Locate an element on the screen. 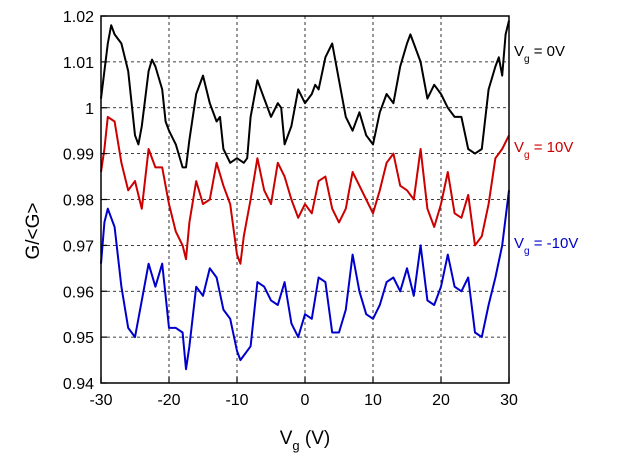 This screenshot has width=617, height=463. y-tick-label: 0.95 is located at coordinates (78, 338).